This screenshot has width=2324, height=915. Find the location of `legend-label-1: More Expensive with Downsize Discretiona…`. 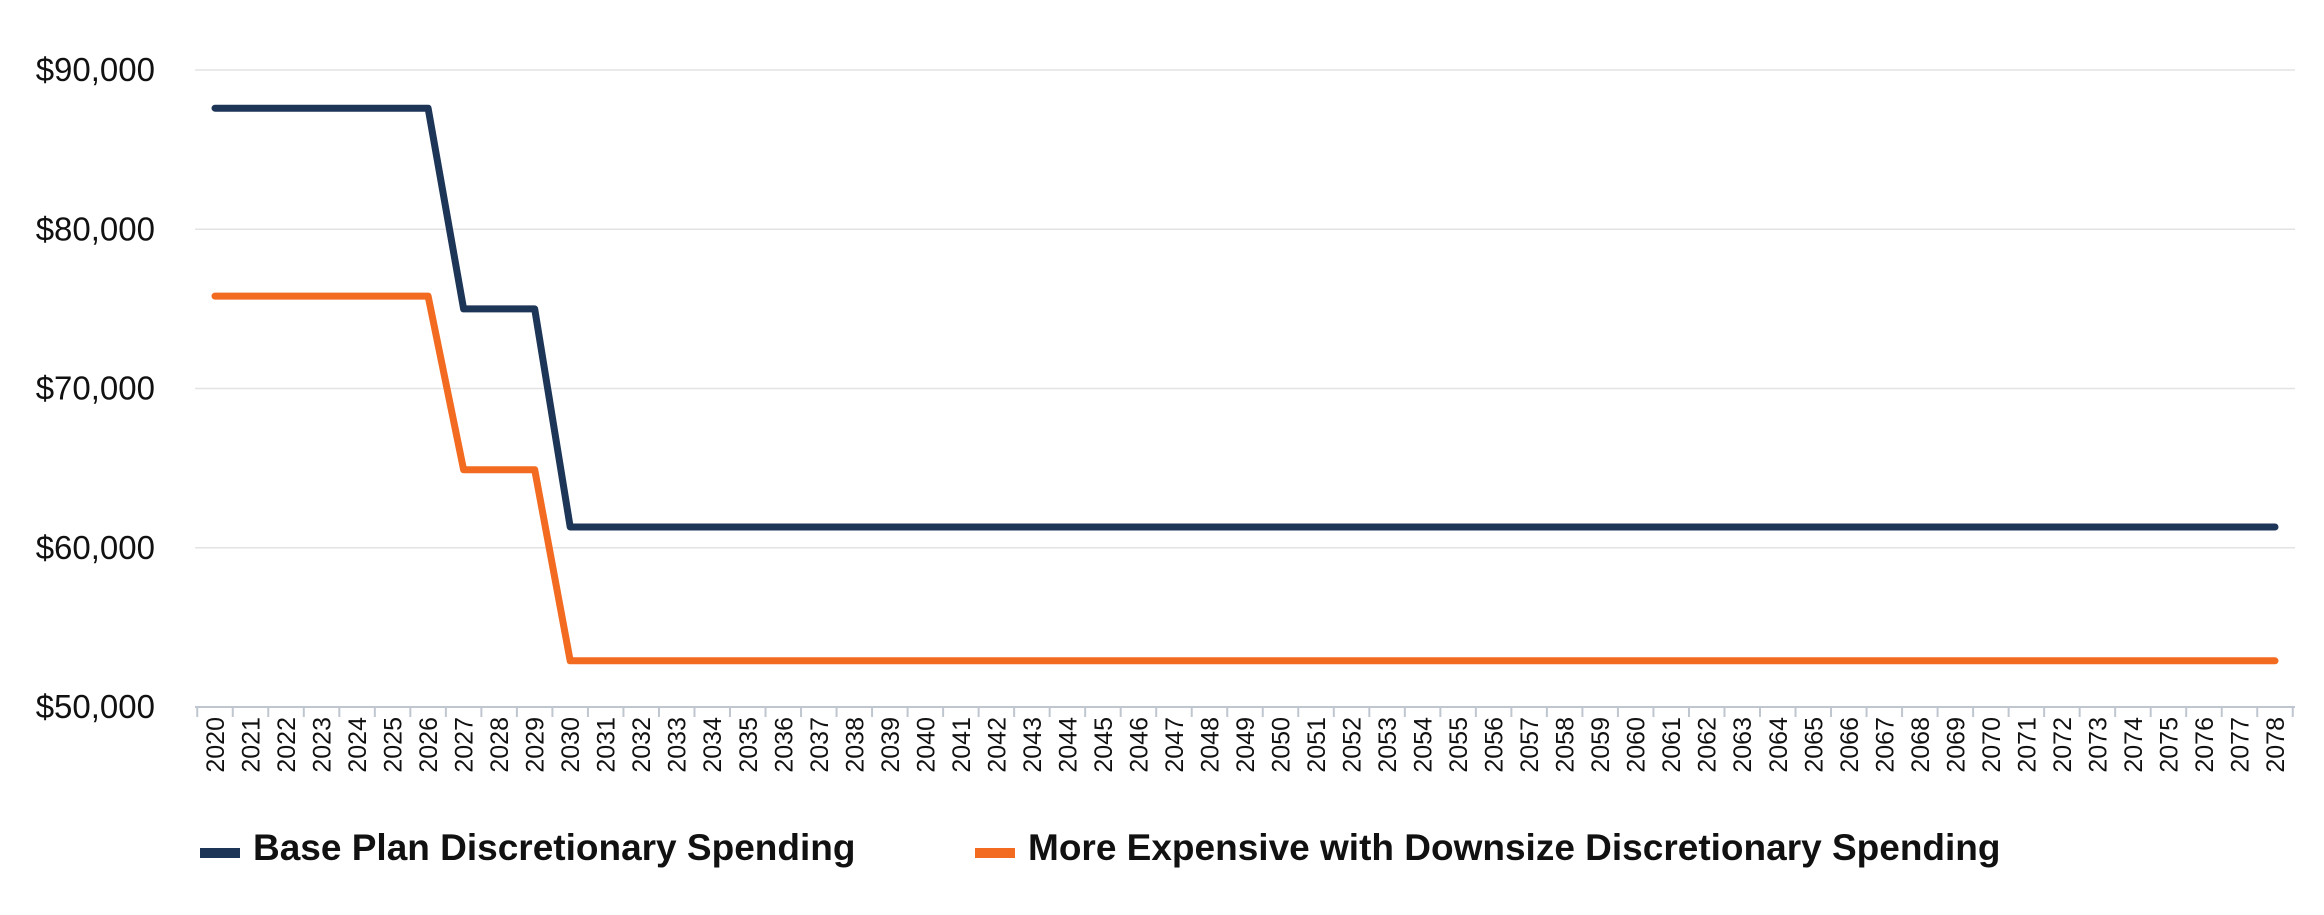

legend-label-1: More Expensive with Downsize Discretiona… is located at coordinates (1514, 847).